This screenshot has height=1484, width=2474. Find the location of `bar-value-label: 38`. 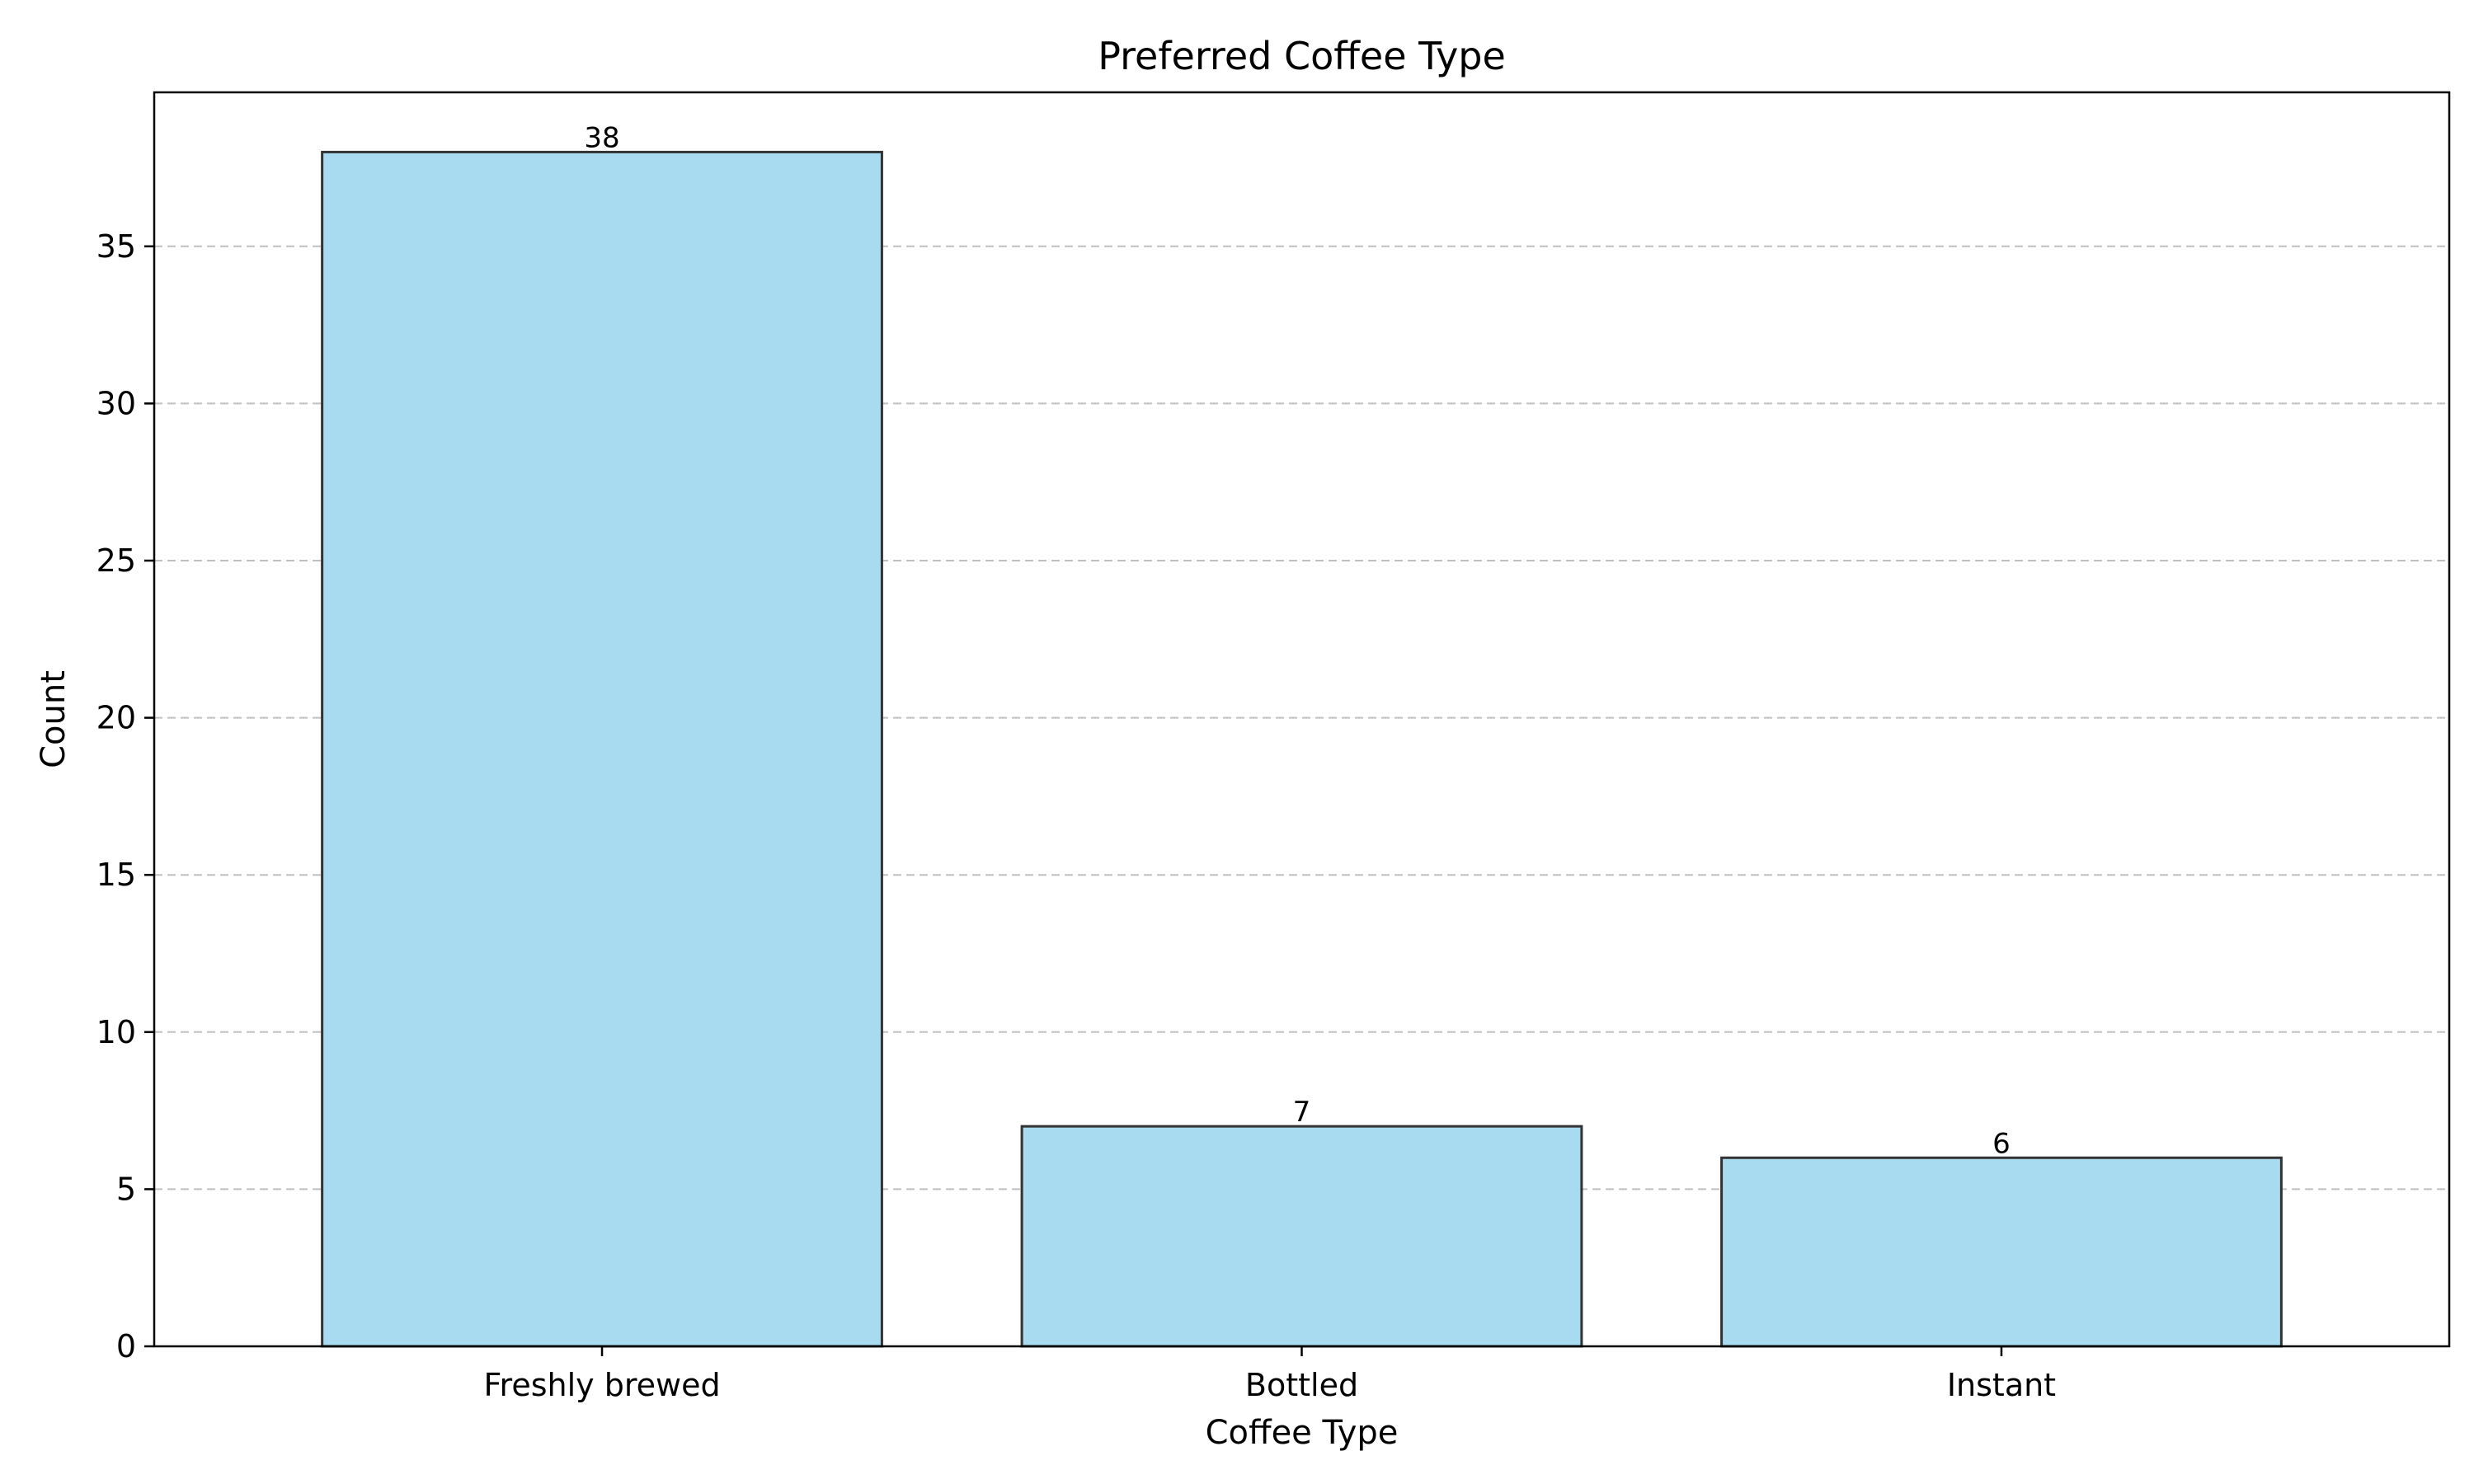

bar-value-label: 38 is located at coordinates (601, 137).